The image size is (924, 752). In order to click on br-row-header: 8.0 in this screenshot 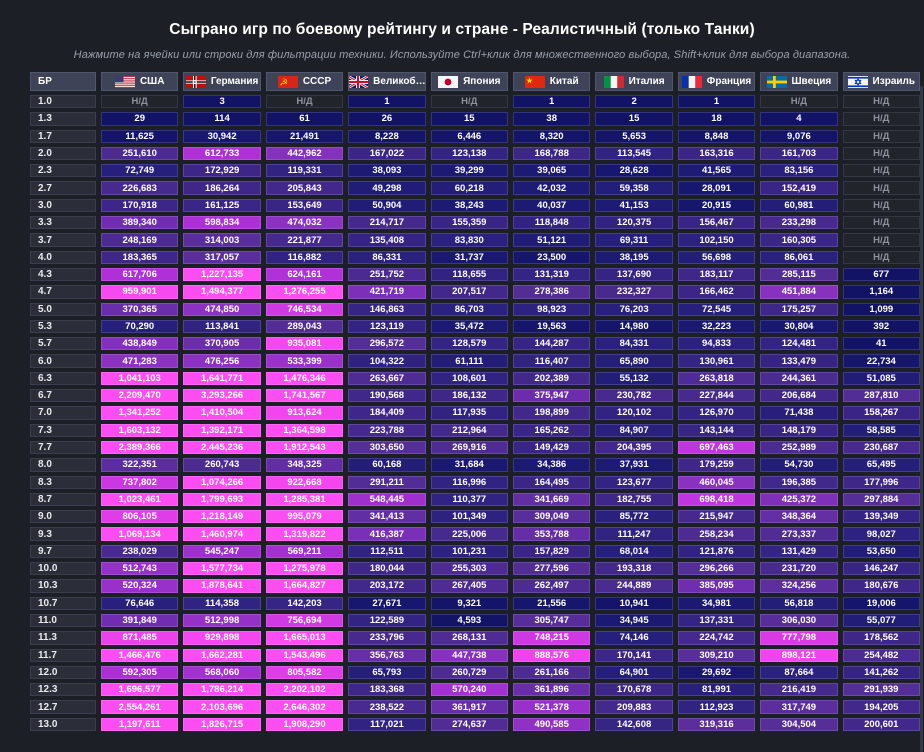, I will do `click(63, 465)`.